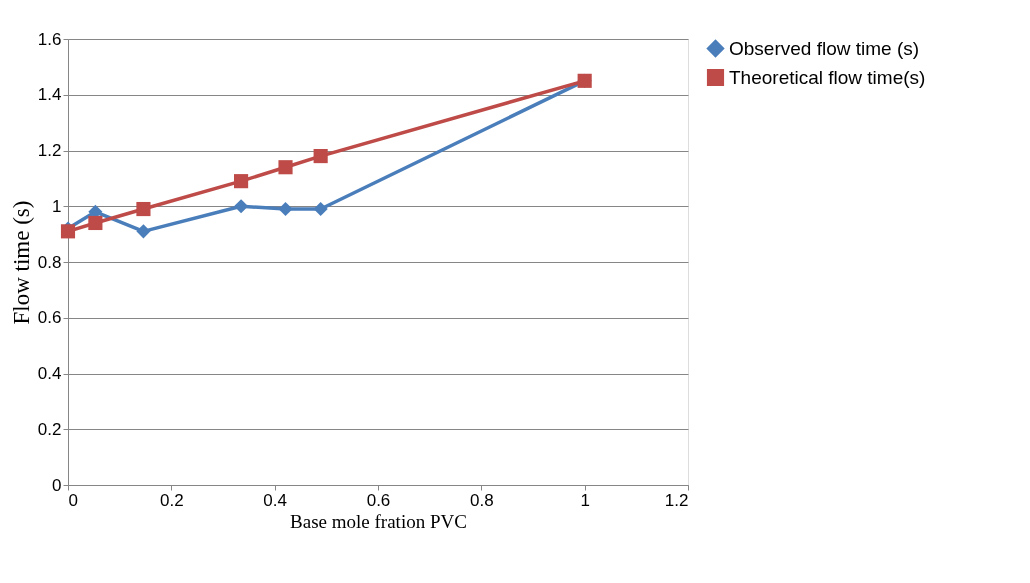 The height and width of the screenshot is (583, 1030). Describe the element at coordinates (49, 373) in the screenshot. I see `y-tick-label: 0.4` at that location.